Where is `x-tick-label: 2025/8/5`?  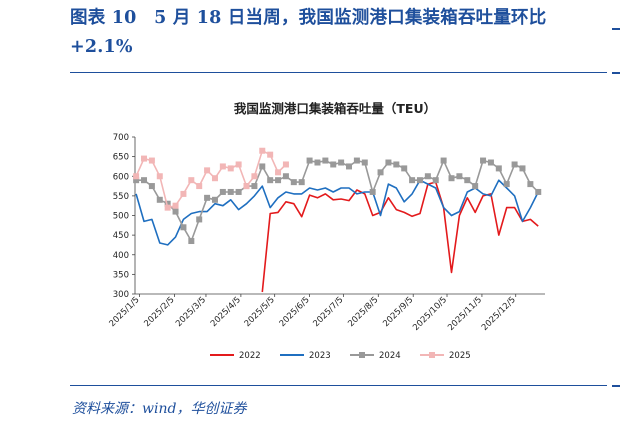 x-tick-label: 2025/8/5 is located at coordinates (363, 312).